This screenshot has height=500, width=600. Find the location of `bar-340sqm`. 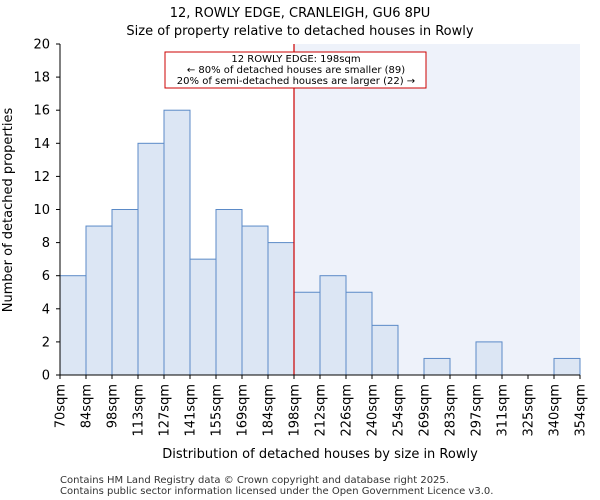

bar-340sqm is located at coordinates (567, 366).